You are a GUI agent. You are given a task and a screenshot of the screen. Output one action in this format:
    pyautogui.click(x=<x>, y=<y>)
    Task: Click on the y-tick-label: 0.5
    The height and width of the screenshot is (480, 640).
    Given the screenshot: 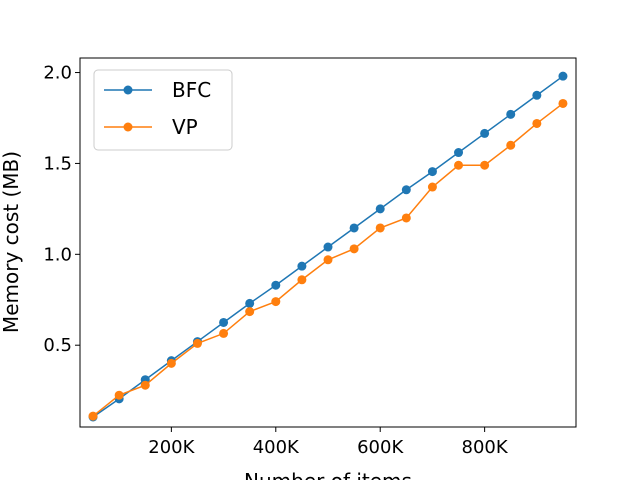 What is the action you would take?
    pyautogui.click(x=57, y=345)
    